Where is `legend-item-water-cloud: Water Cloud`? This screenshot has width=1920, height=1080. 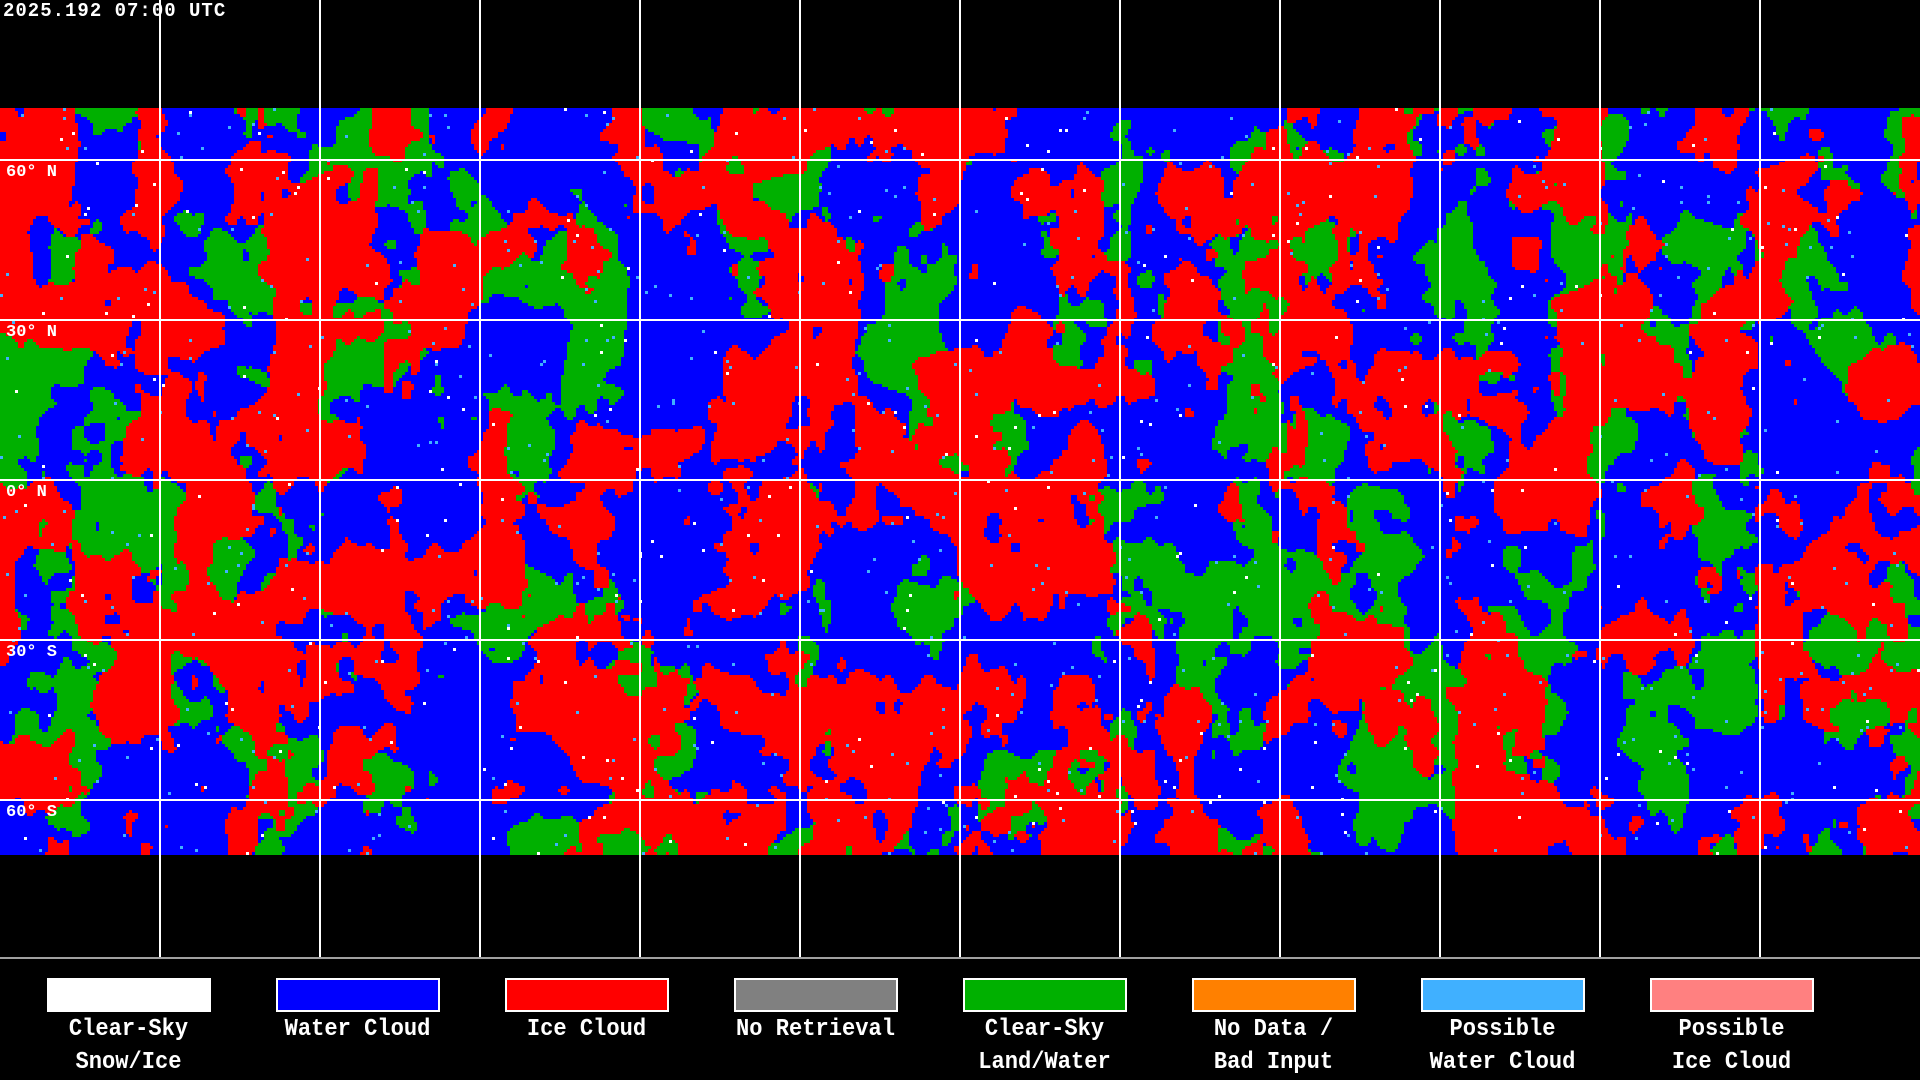 legend-item-water-cloud: Water Cloud is located at coordinates (357, 1011).